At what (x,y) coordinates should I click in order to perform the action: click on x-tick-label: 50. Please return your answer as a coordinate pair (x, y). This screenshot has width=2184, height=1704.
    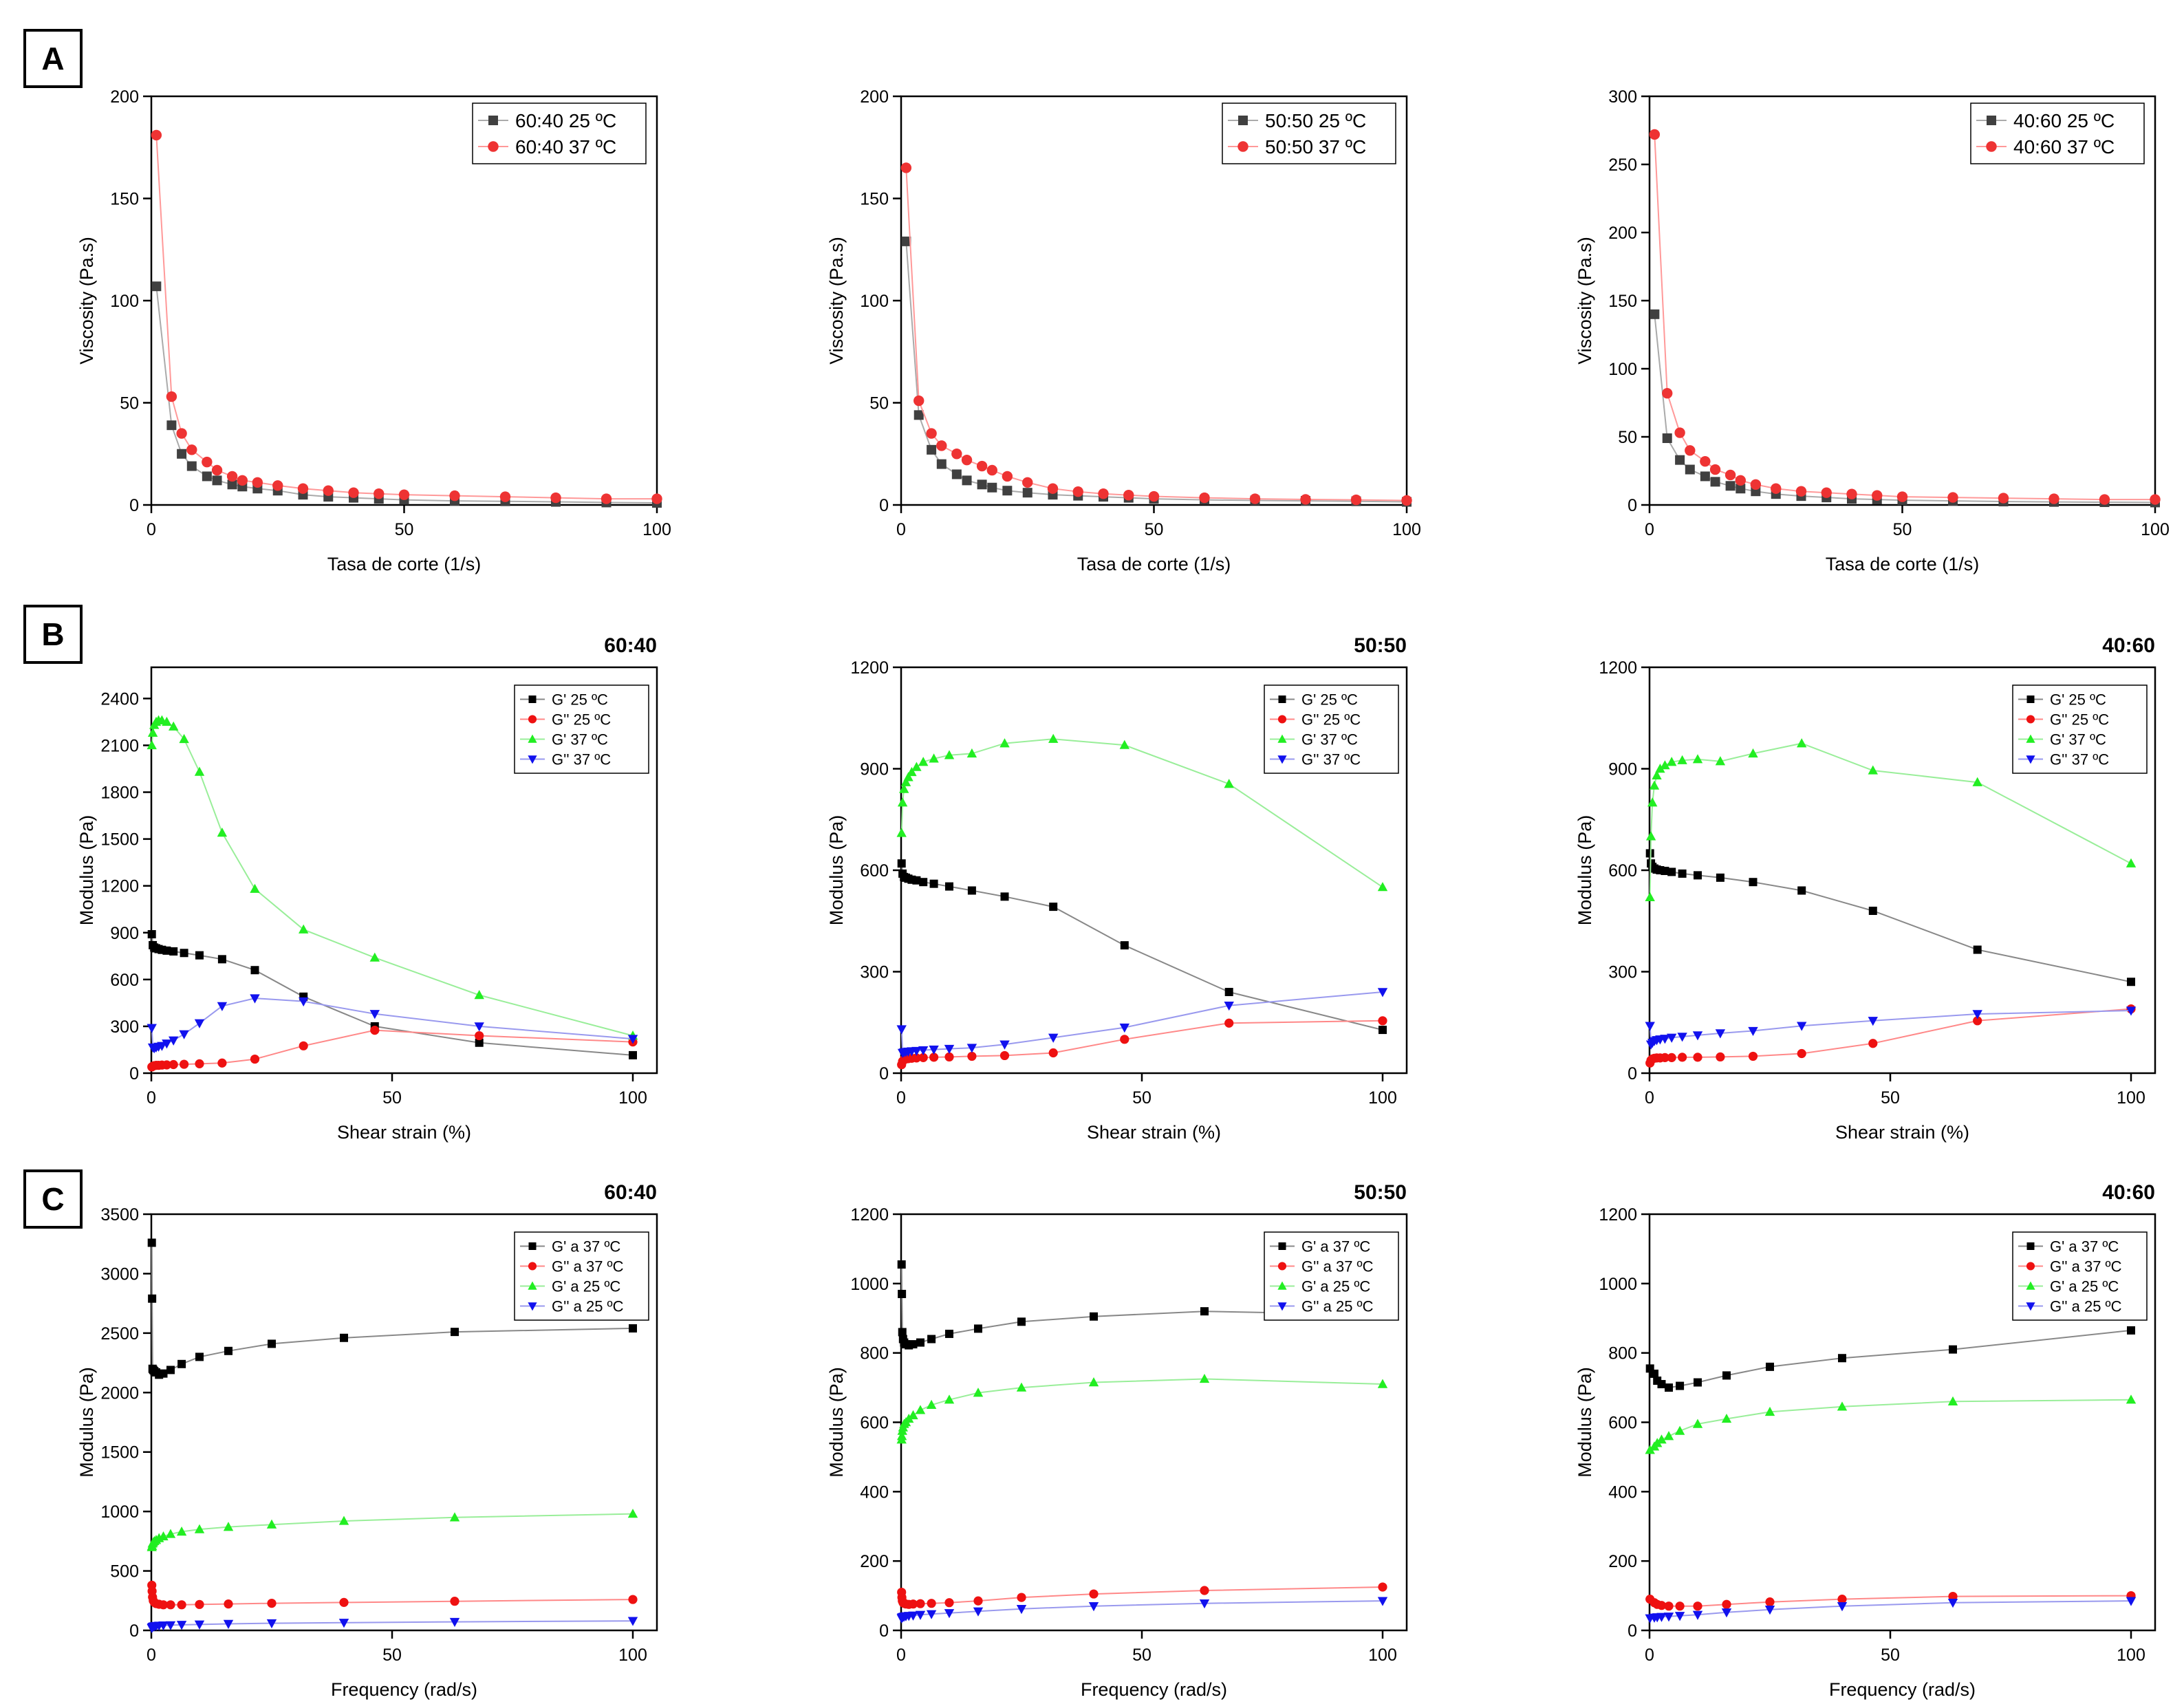
    Looking at the image, I should click on (1890, 1655).